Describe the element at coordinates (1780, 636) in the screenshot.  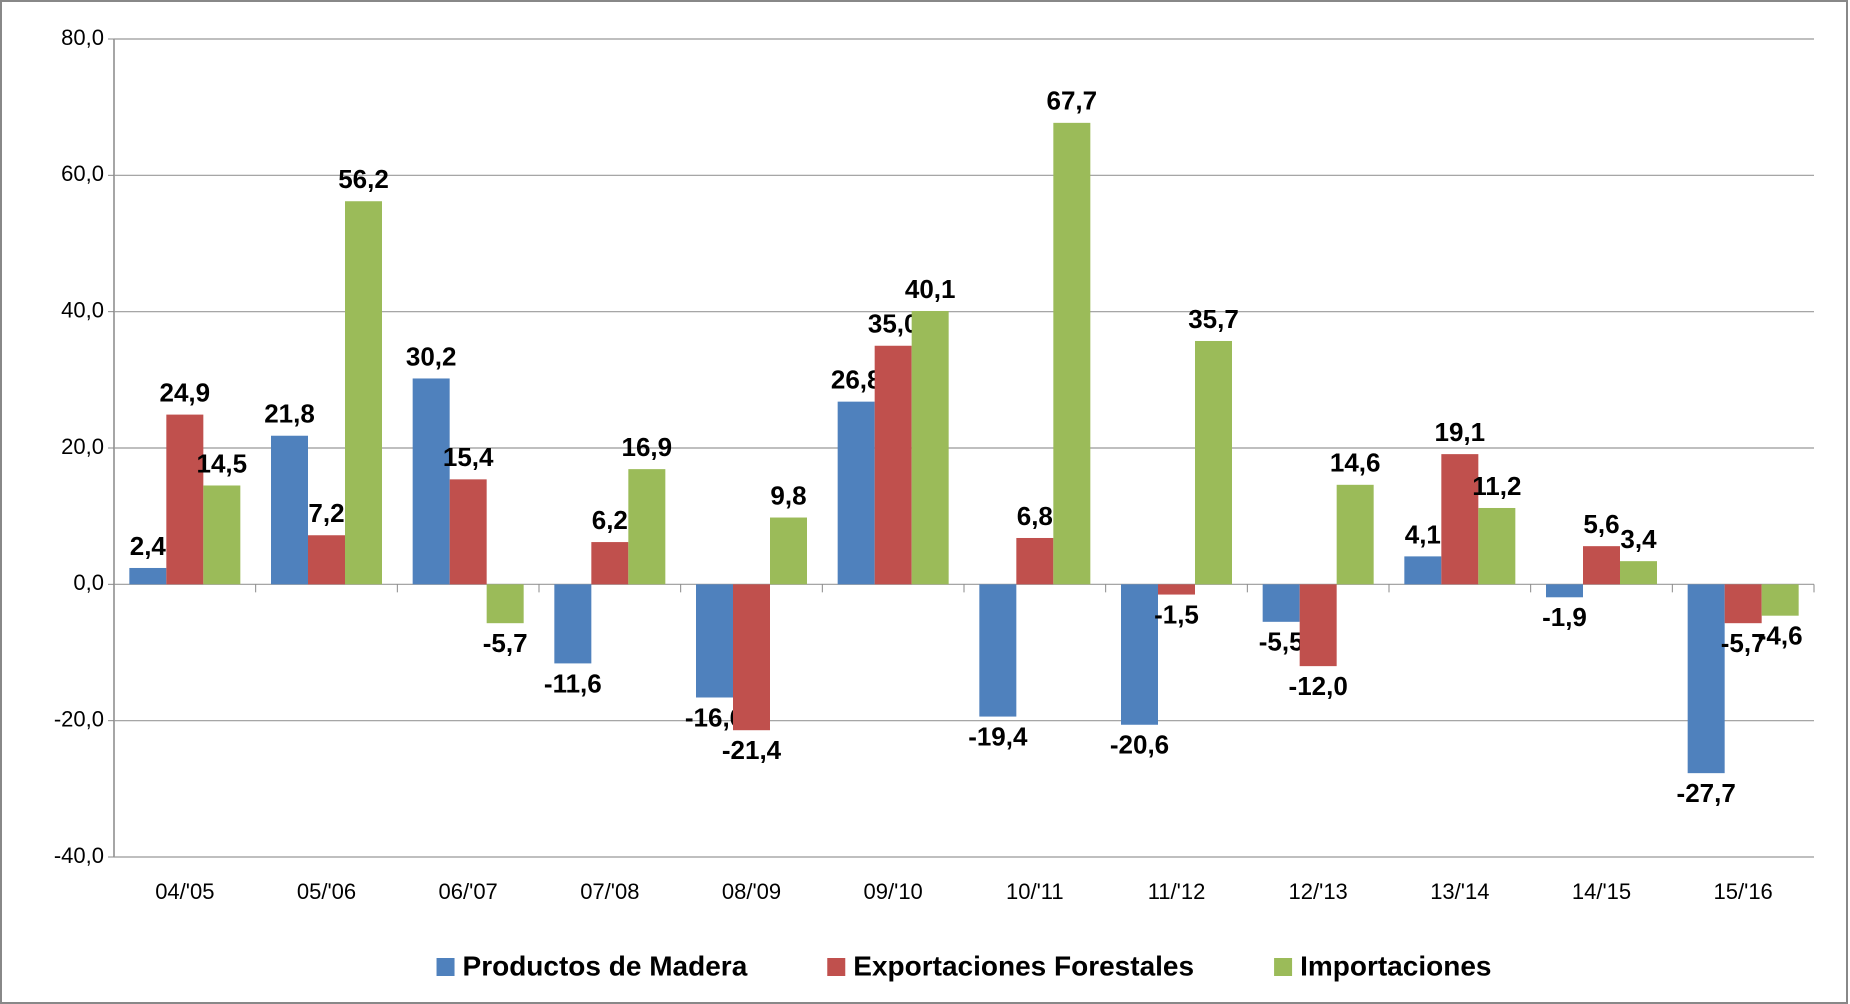
I see `data-label: -4,6` at that location.